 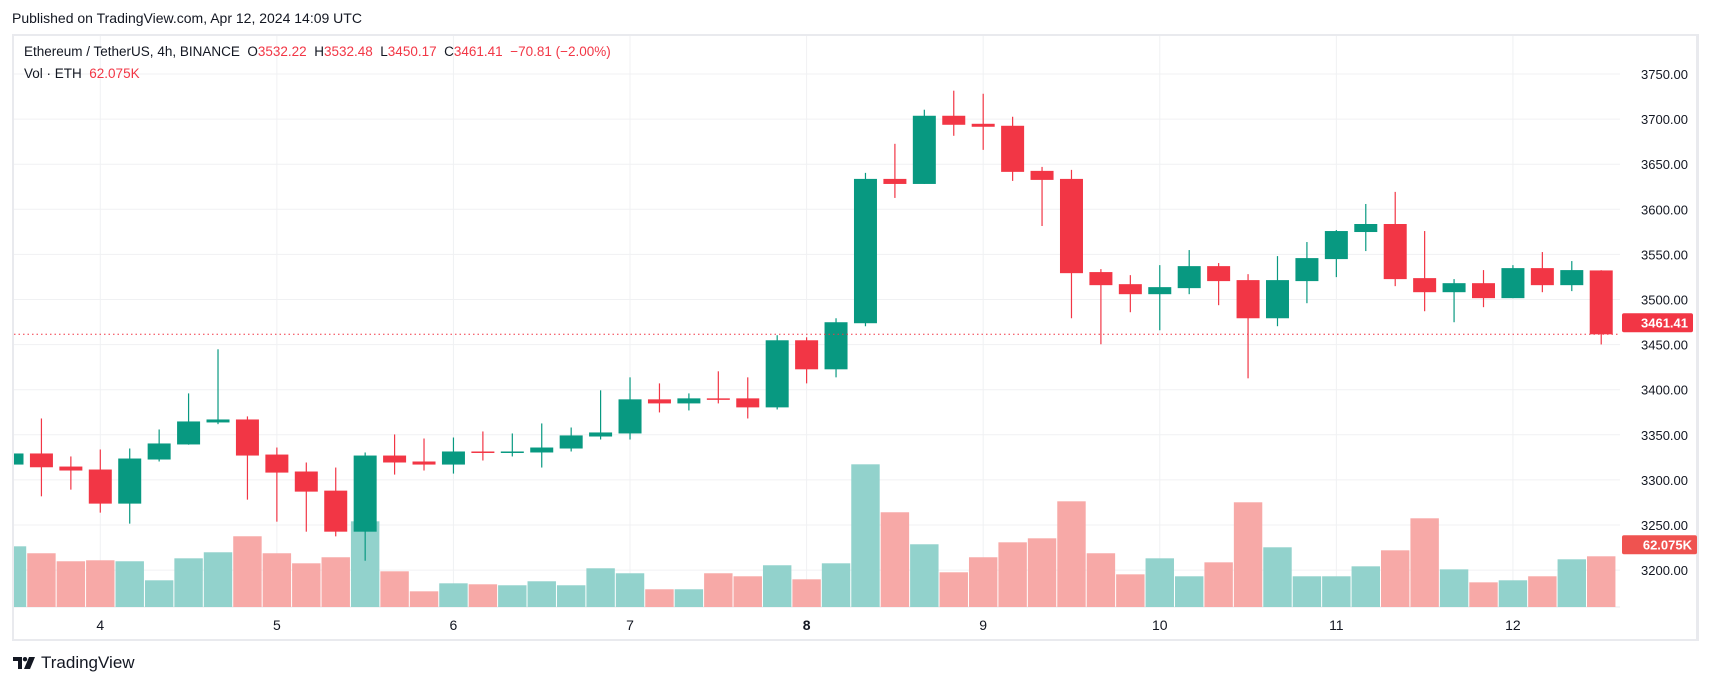 What do you see at coordinates (24, 663) in the screenshot?
I see `tradingview-logo-icon` at bounding box center [24, 663].